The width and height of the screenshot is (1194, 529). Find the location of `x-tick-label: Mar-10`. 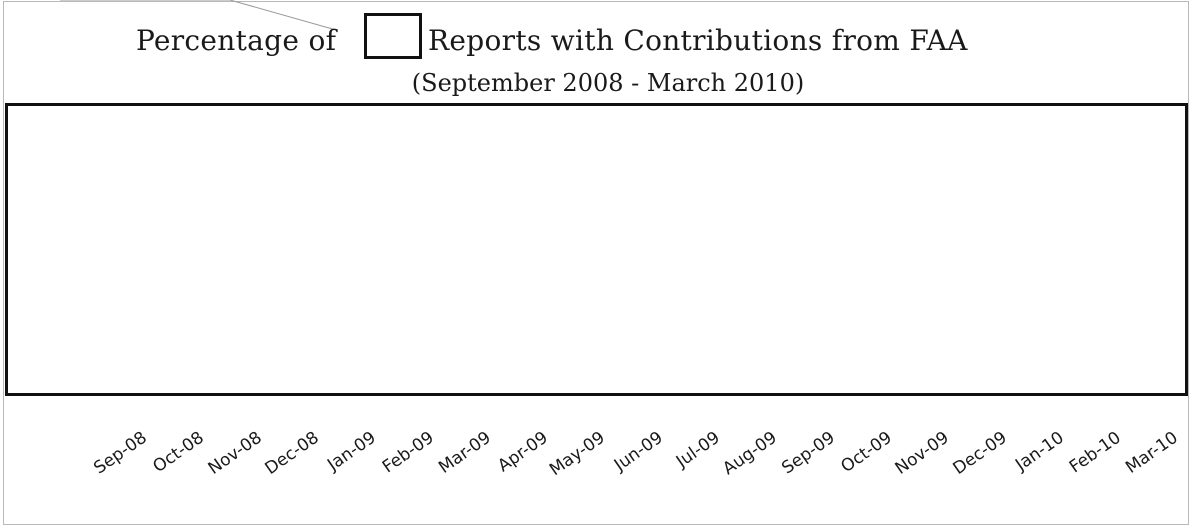

x-tick-label: Mar-10 is located at coordinates (1147, 456).